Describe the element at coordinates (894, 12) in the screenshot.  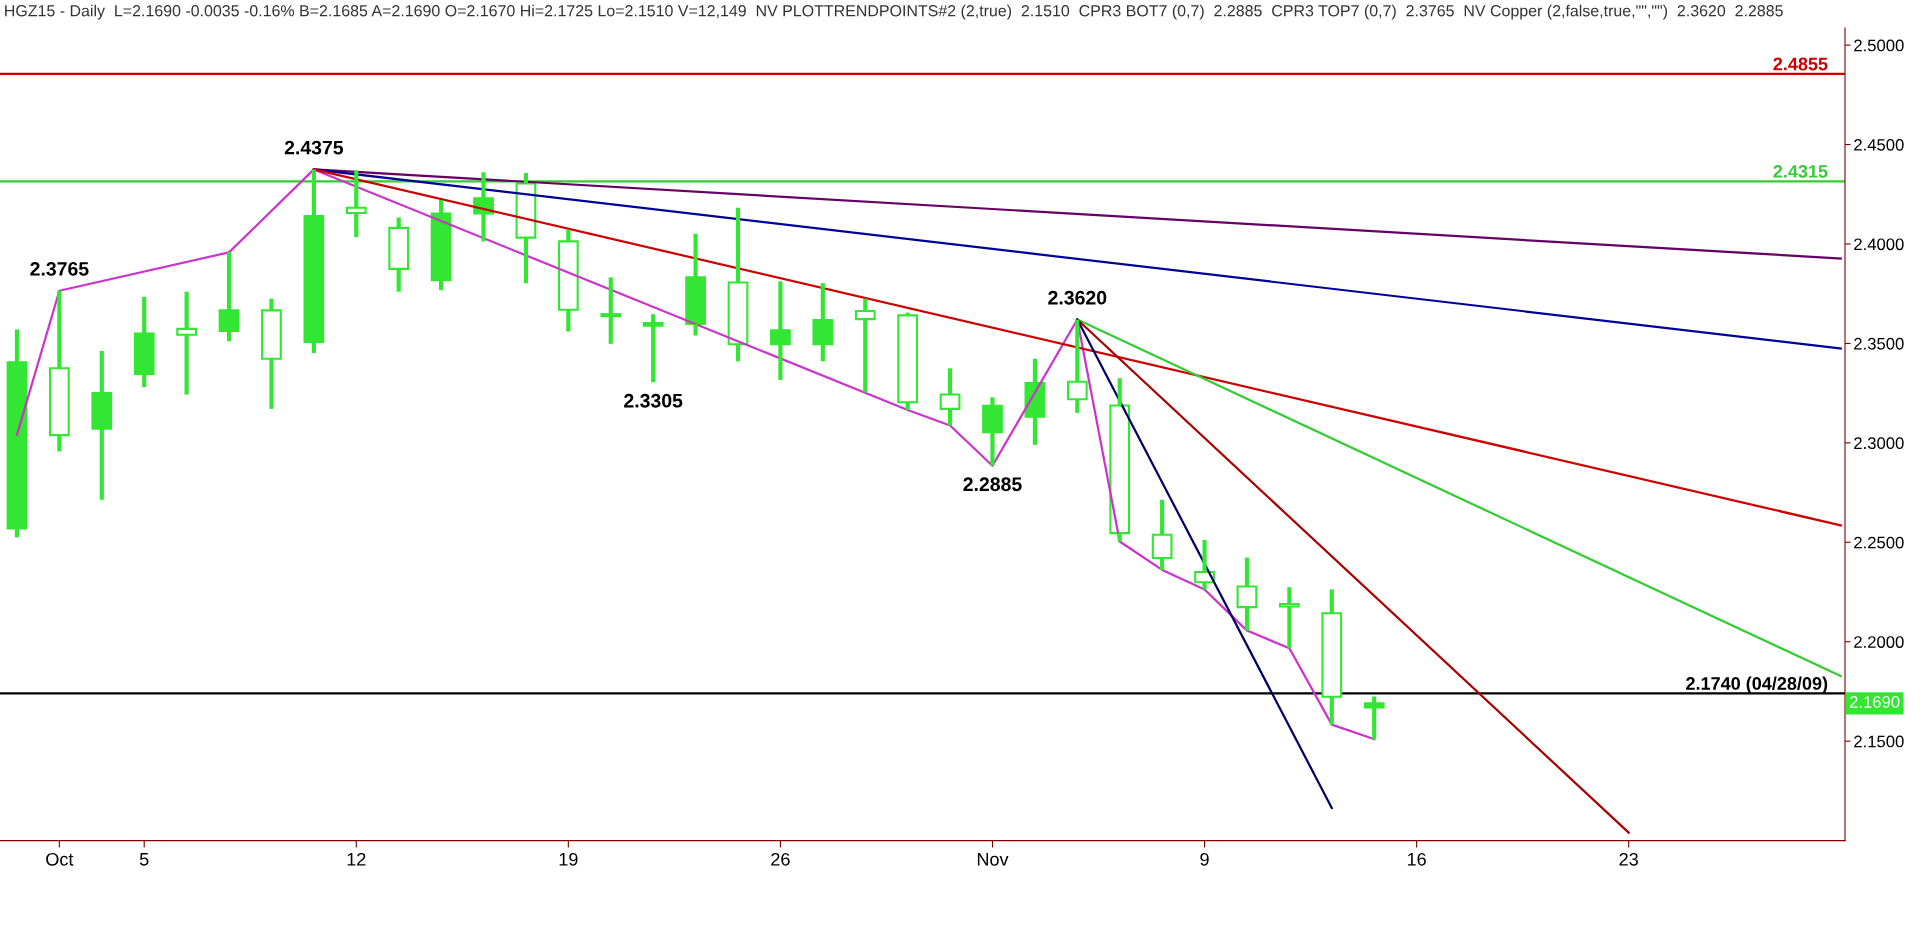
I see `chart-title: HGZ15 - Daily L=2.1690 -0.0035 -0.16% B=2.1685 A=2.1690 O=2.1670 Hi=2.1725 Lo=2.1510 V=12,149 NV PLOTTRENDPOINTS#2 (2,true) 2.1510 CPR3 BOT7 (0,7) 2.2885 CPR3 TOP7 (0,7) 2.3765 NV Copper (2,false,true,"","") 2.3620 2.2885` at that location.